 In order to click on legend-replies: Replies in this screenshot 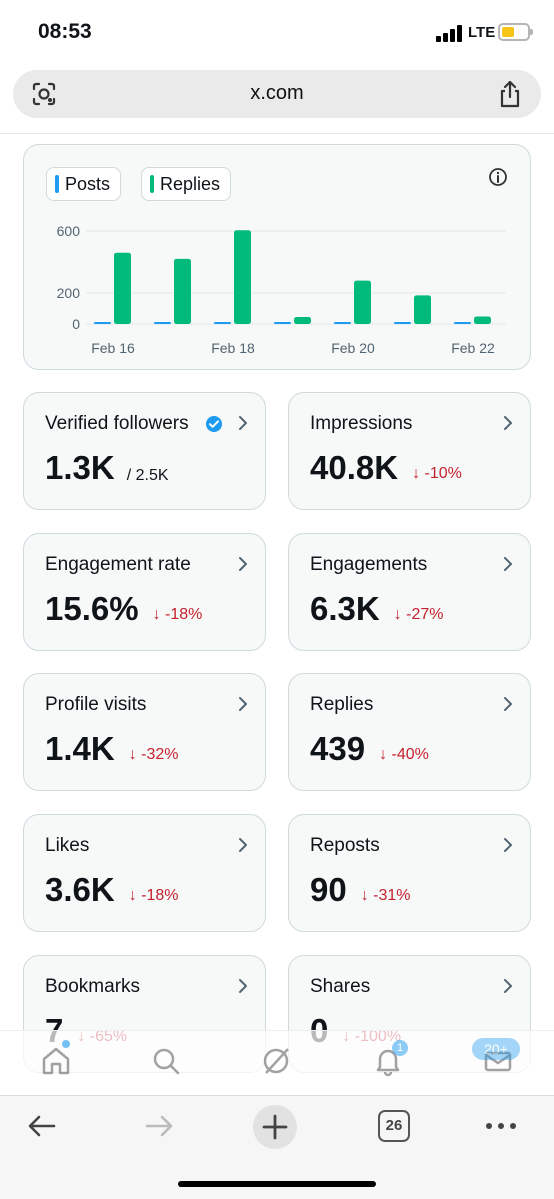, I will do `click(186, 184)`.